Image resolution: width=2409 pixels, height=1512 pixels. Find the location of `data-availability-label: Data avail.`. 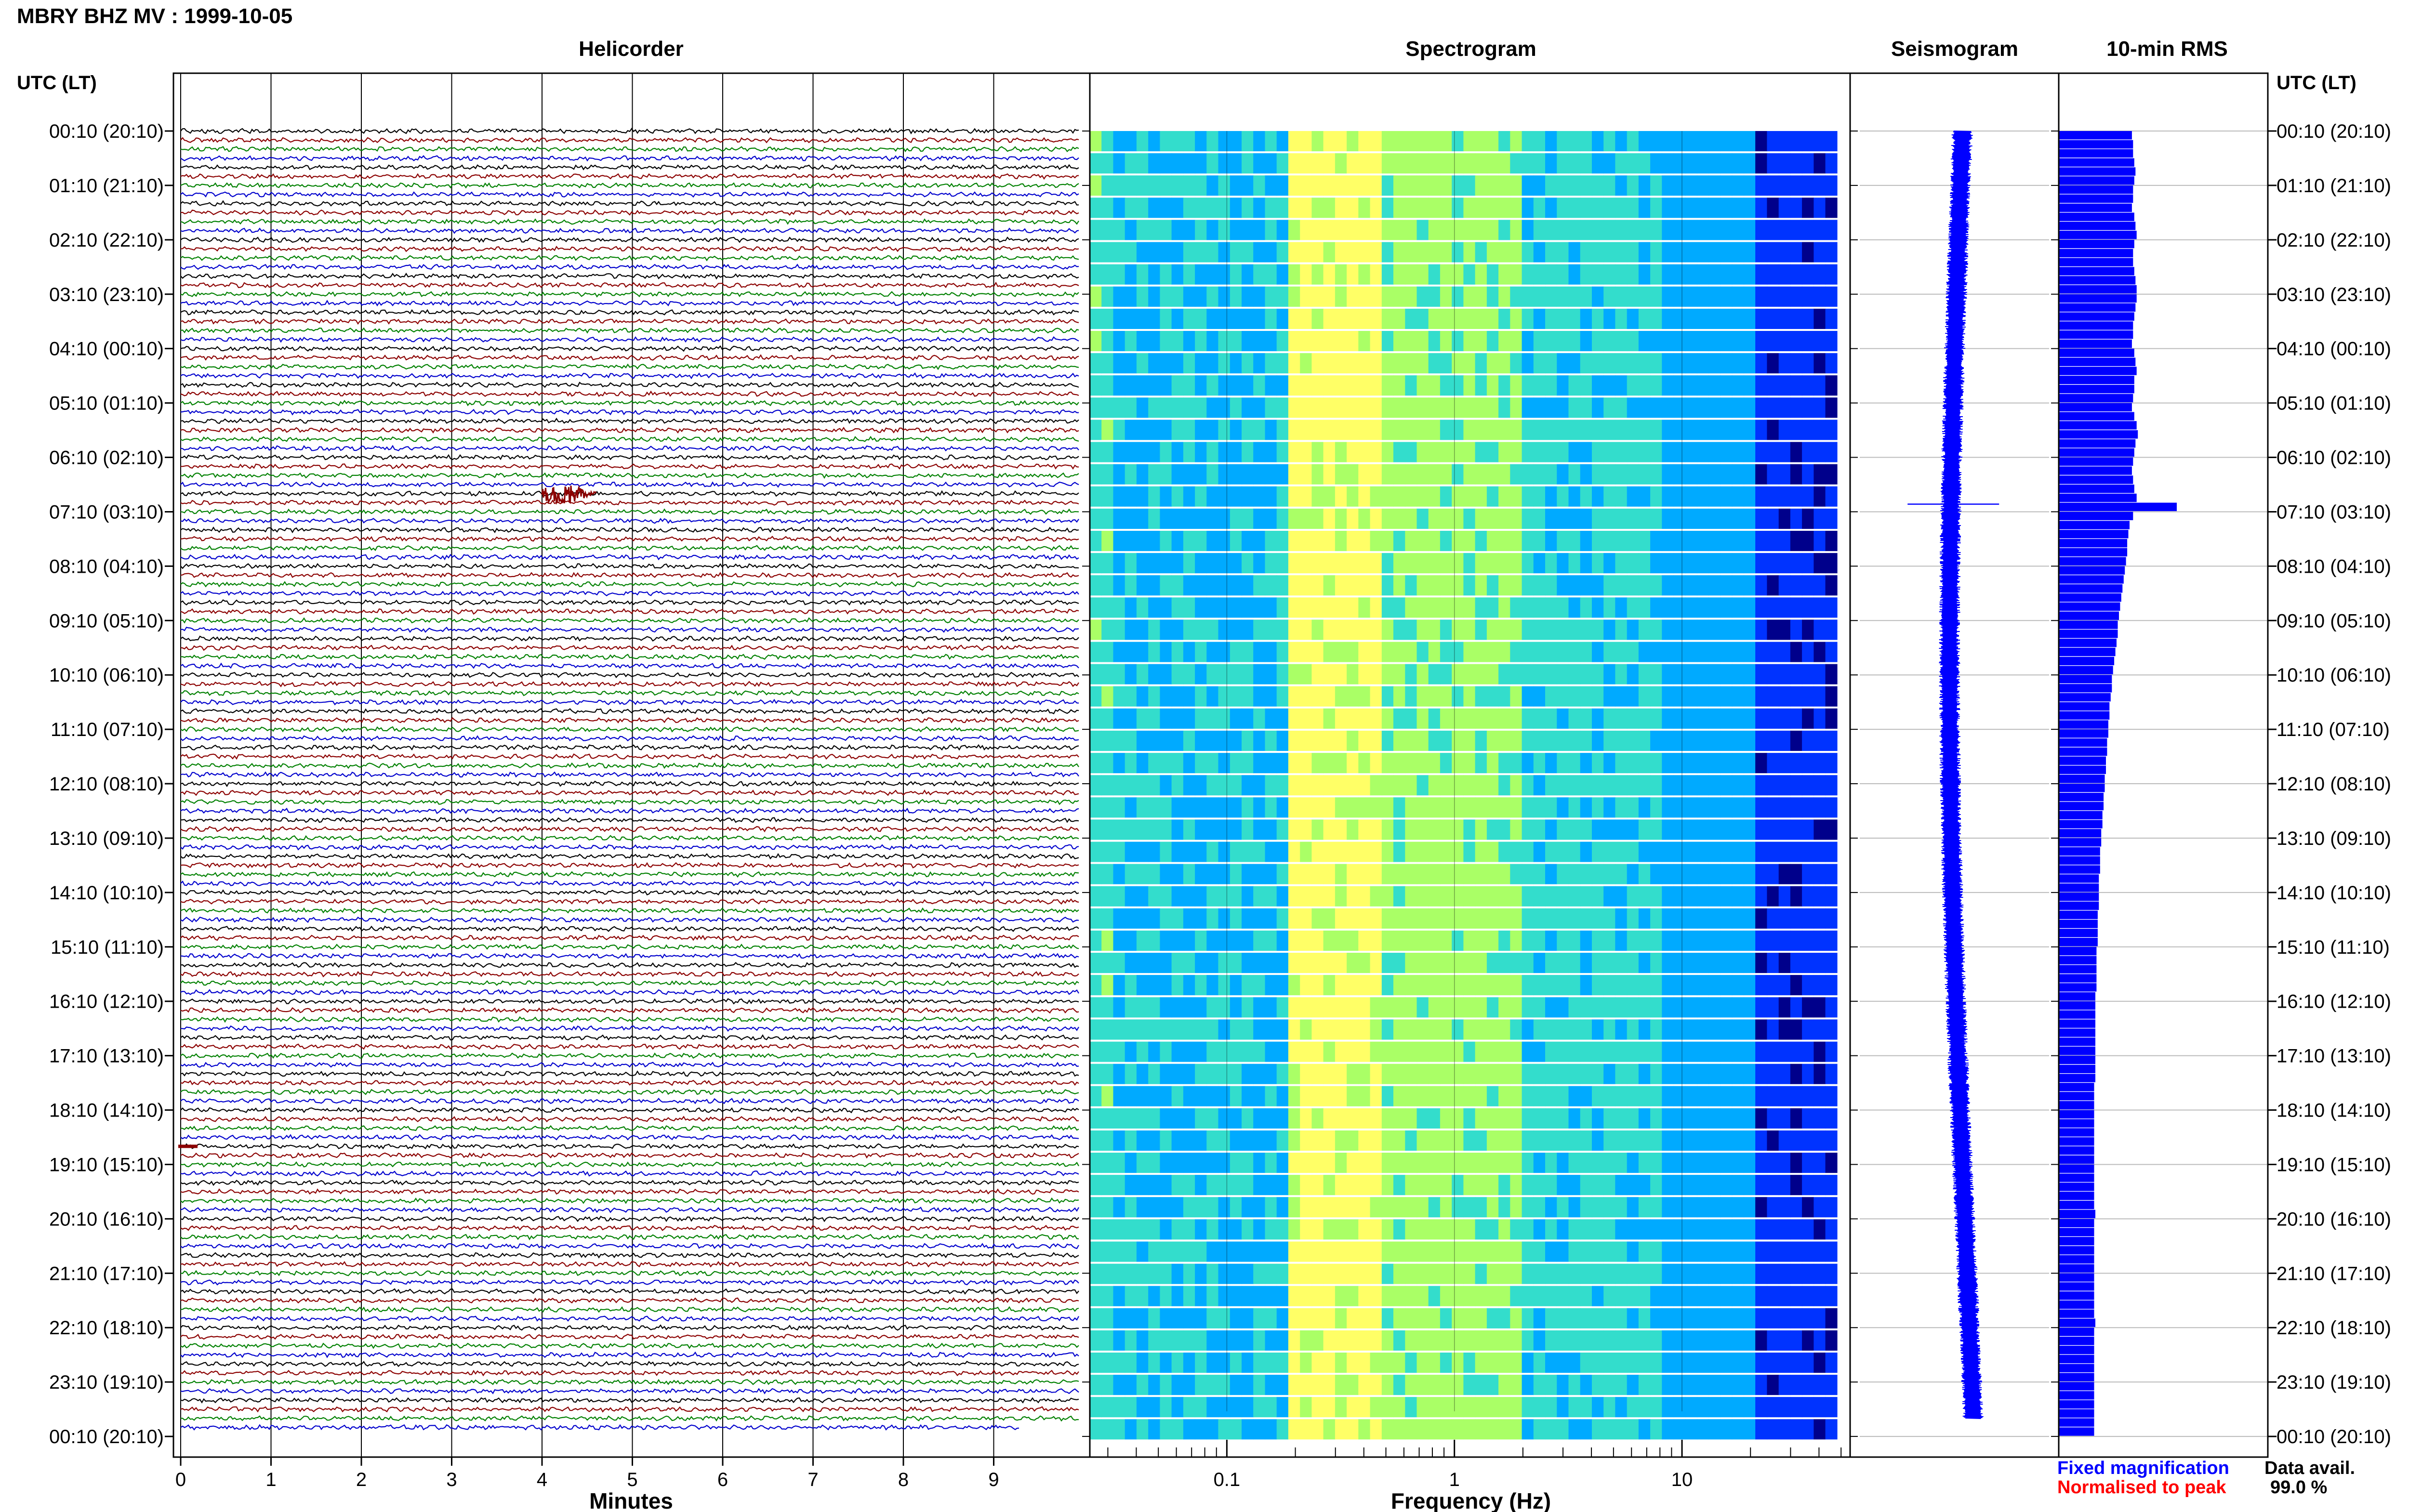

data-availability-label: Data avail. is located at coordinates (2309, 1468).